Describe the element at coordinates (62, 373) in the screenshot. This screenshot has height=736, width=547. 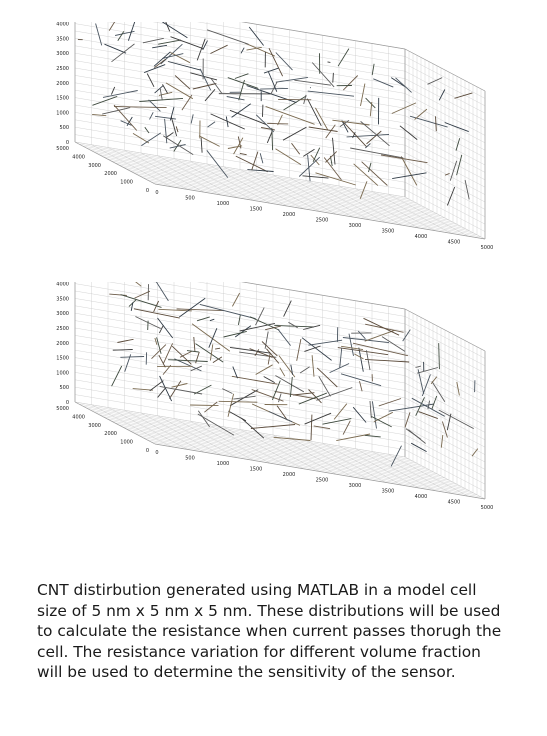
I see `z-tick-label: 1000` at that location.